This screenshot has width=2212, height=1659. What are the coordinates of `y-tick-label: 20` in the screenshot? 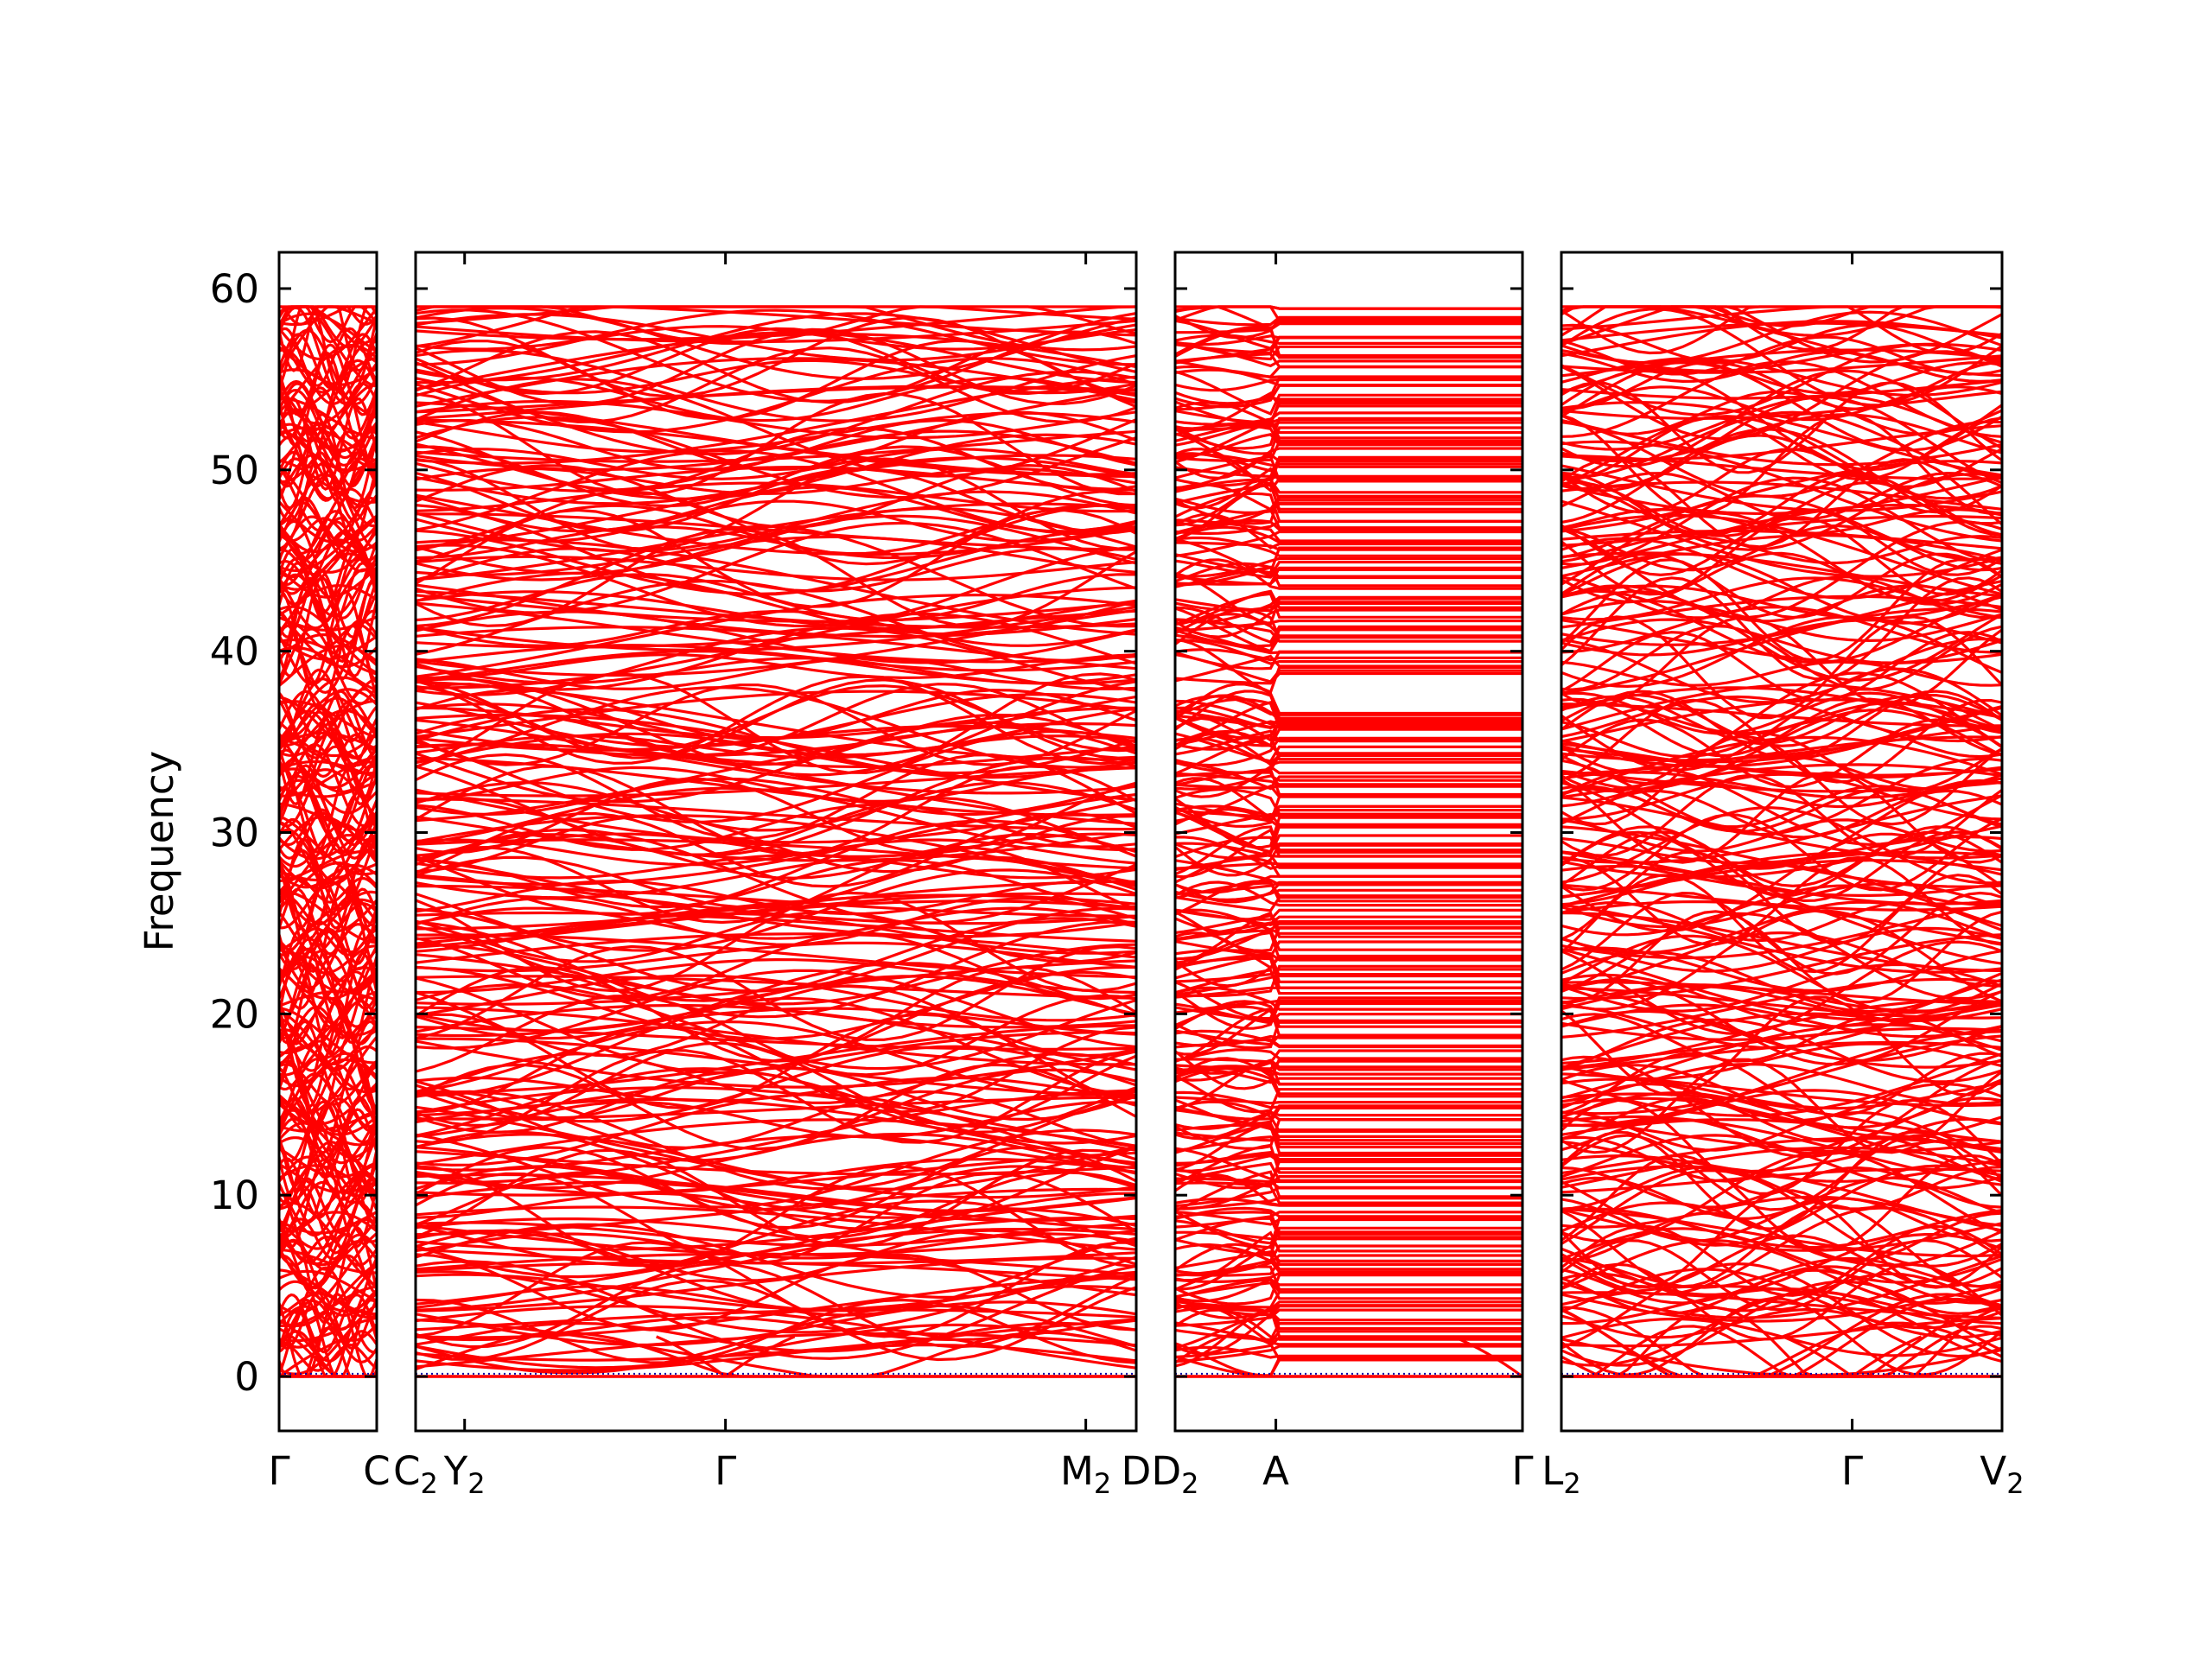 It's located at (234, 1014).